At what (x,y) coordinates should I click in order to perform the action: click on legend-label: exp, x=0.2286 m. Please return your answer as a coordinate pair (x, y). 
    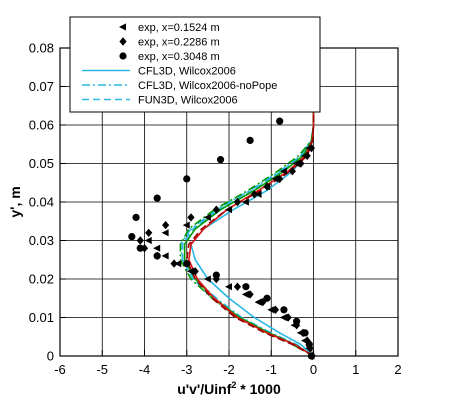
    Looking at the image, I should click on (179, 43).